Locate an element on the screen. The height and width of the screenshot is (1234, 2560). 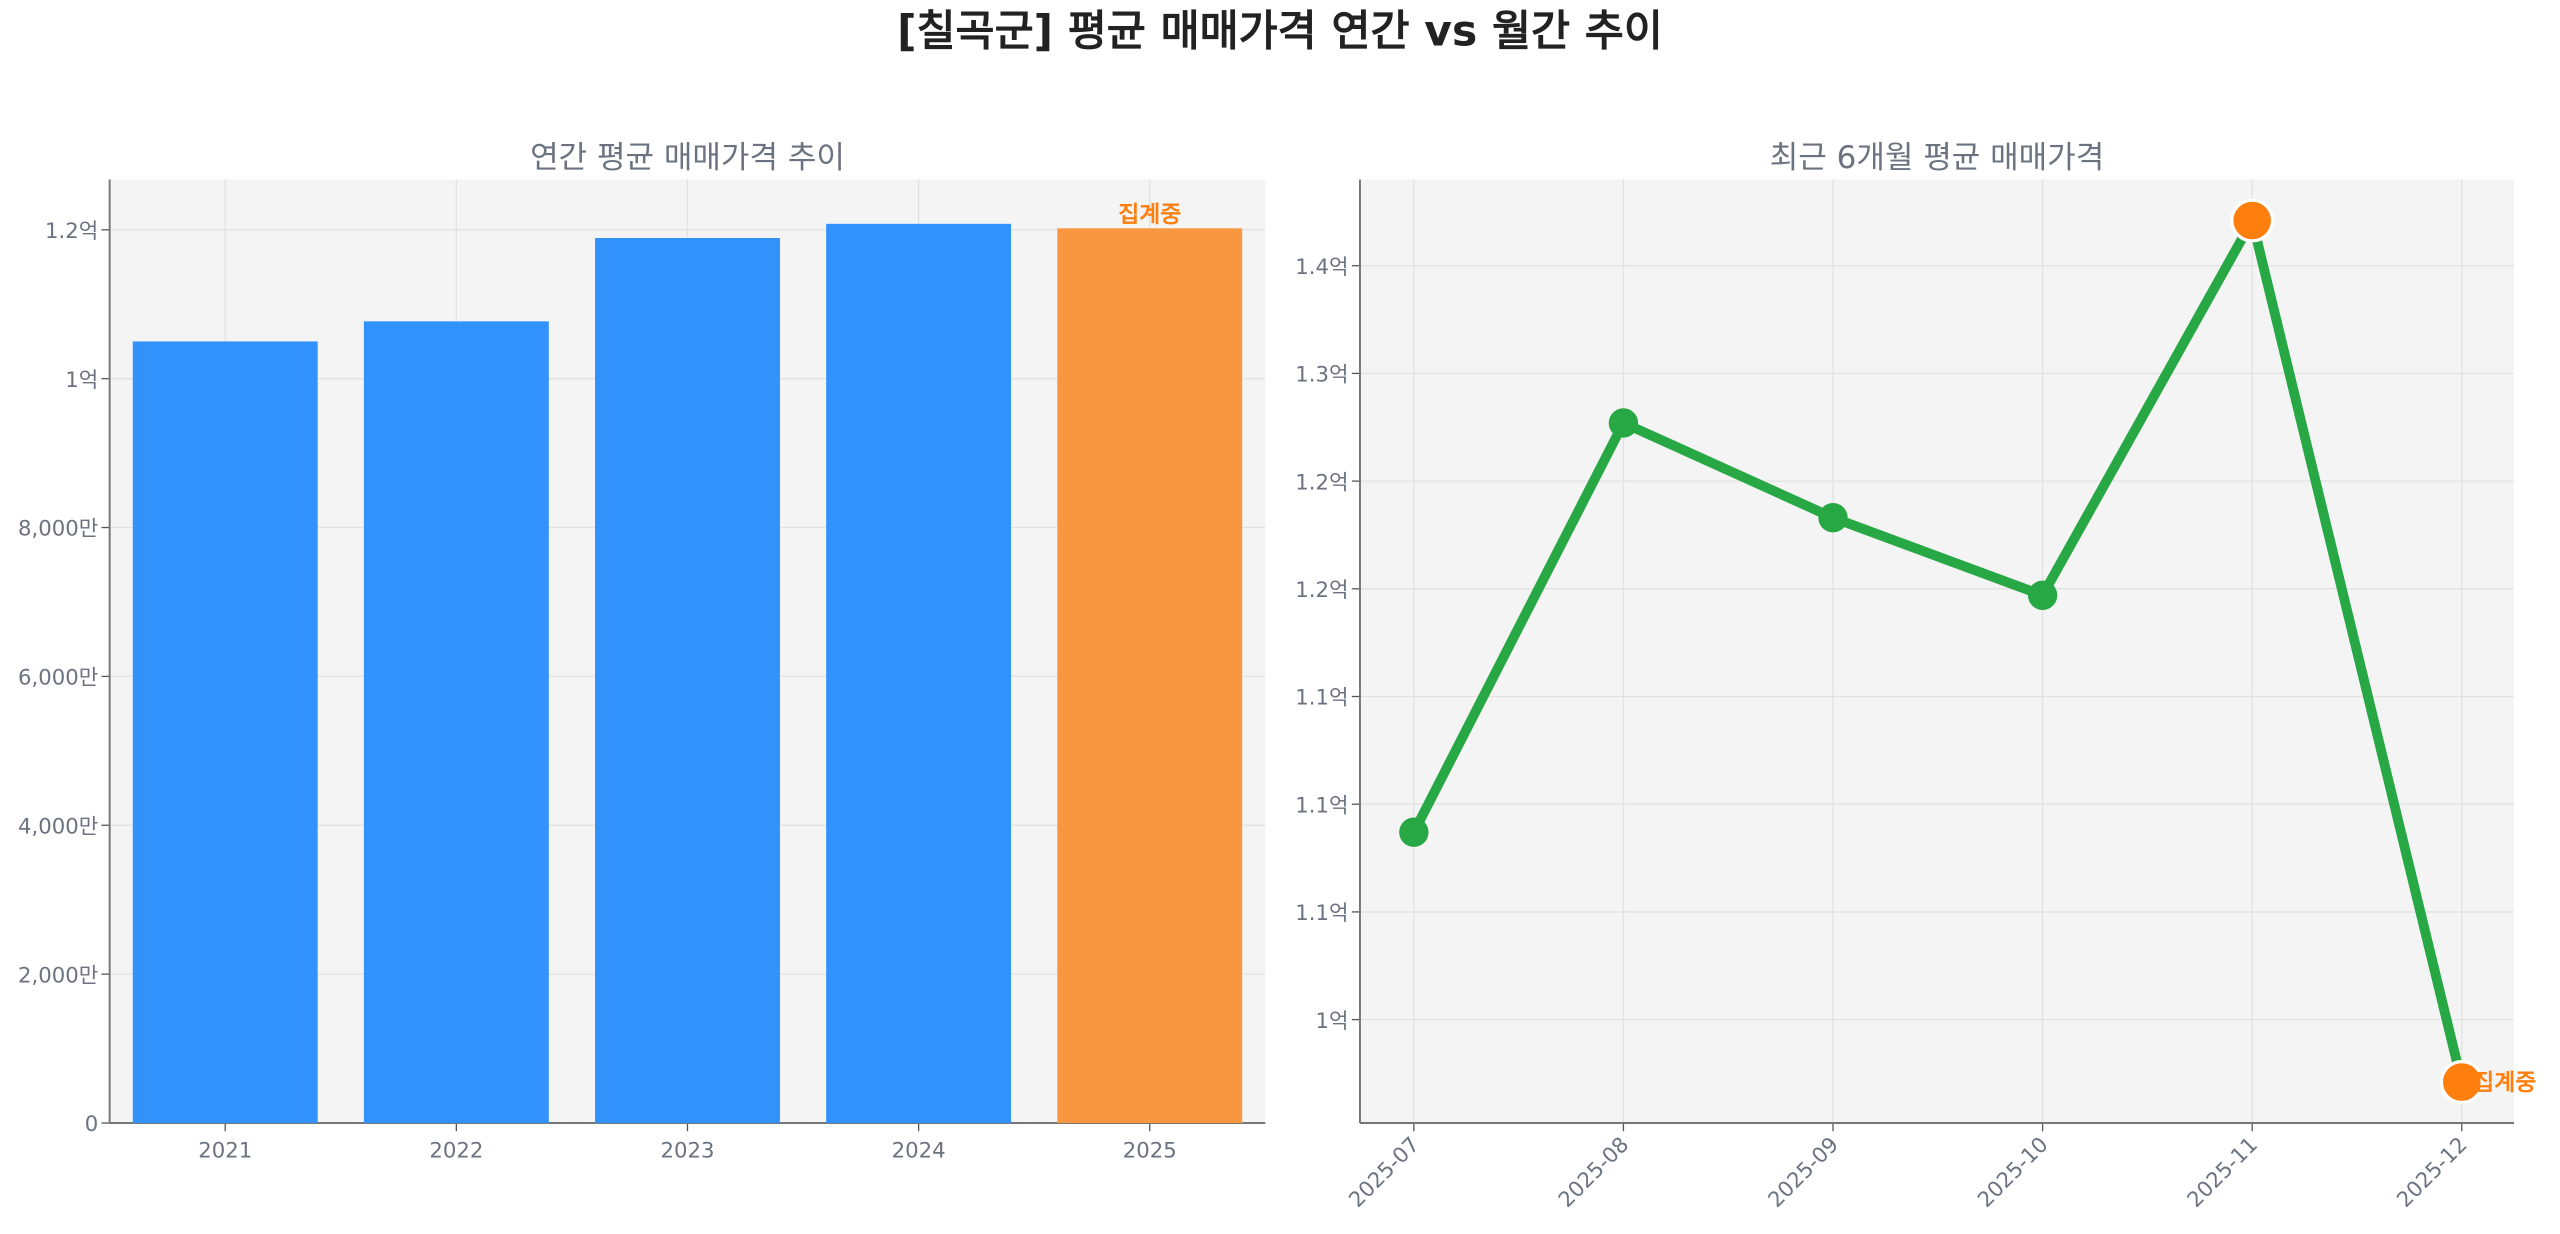
x-tick-label: 2023 is located at coordinates (687, 1150).